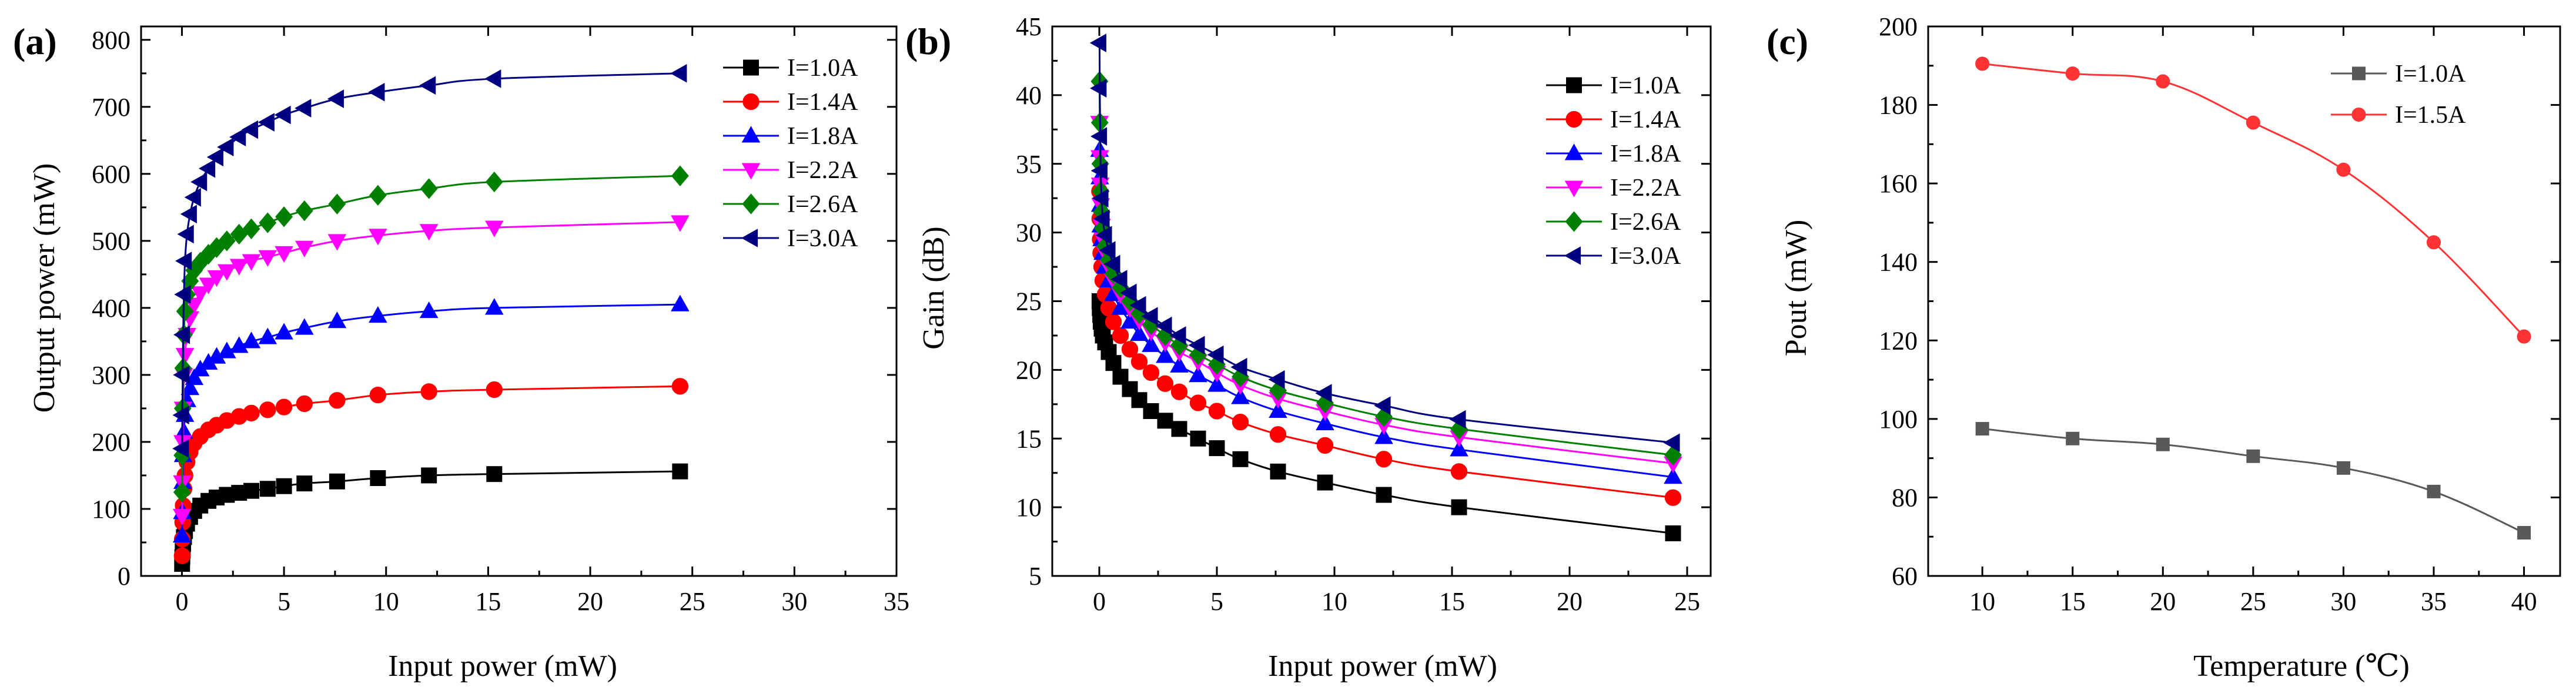 This screenshot has height=697, width=2576. I want to click on panel-b-y-tick-label: 25, so click(1029, 301).